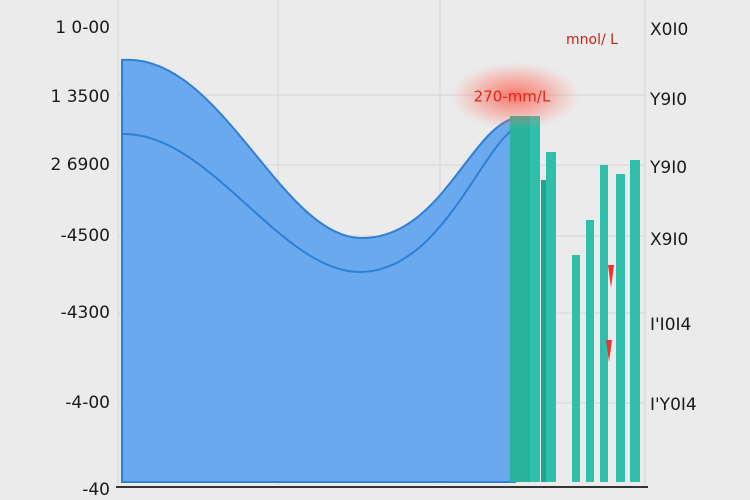  What do you see at coordinates (673, 405) in the screenshot?
I see `y2-tick-label: I'Y0I4` at bounding box center [673, 405].